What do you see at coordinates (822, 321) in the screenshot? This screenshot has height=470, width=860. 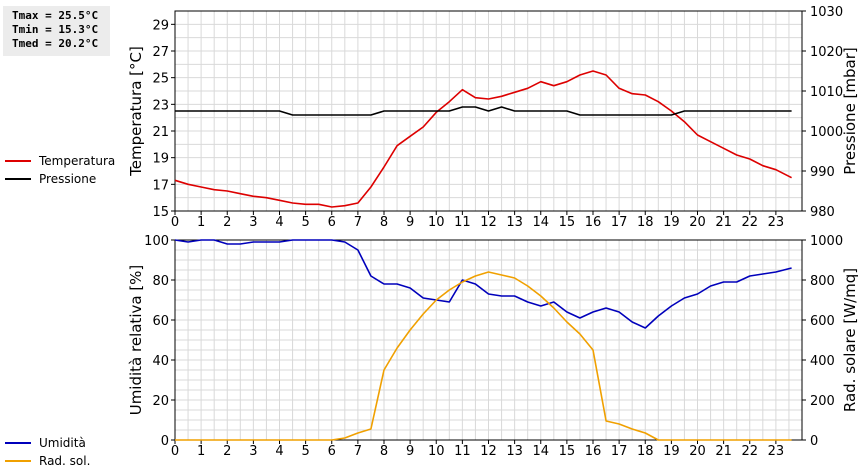 I see `chart2-y2-tick-label: 600` at bounding box center [822, 321].